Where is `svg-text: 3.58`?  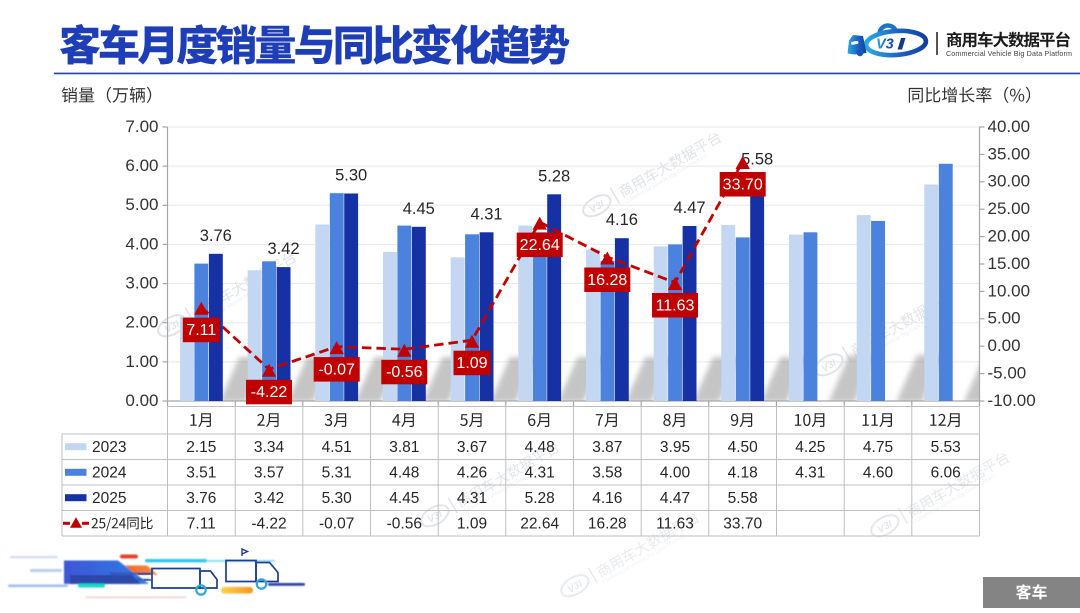 svg-text: 3.58 is located at coordinates (607, 473).